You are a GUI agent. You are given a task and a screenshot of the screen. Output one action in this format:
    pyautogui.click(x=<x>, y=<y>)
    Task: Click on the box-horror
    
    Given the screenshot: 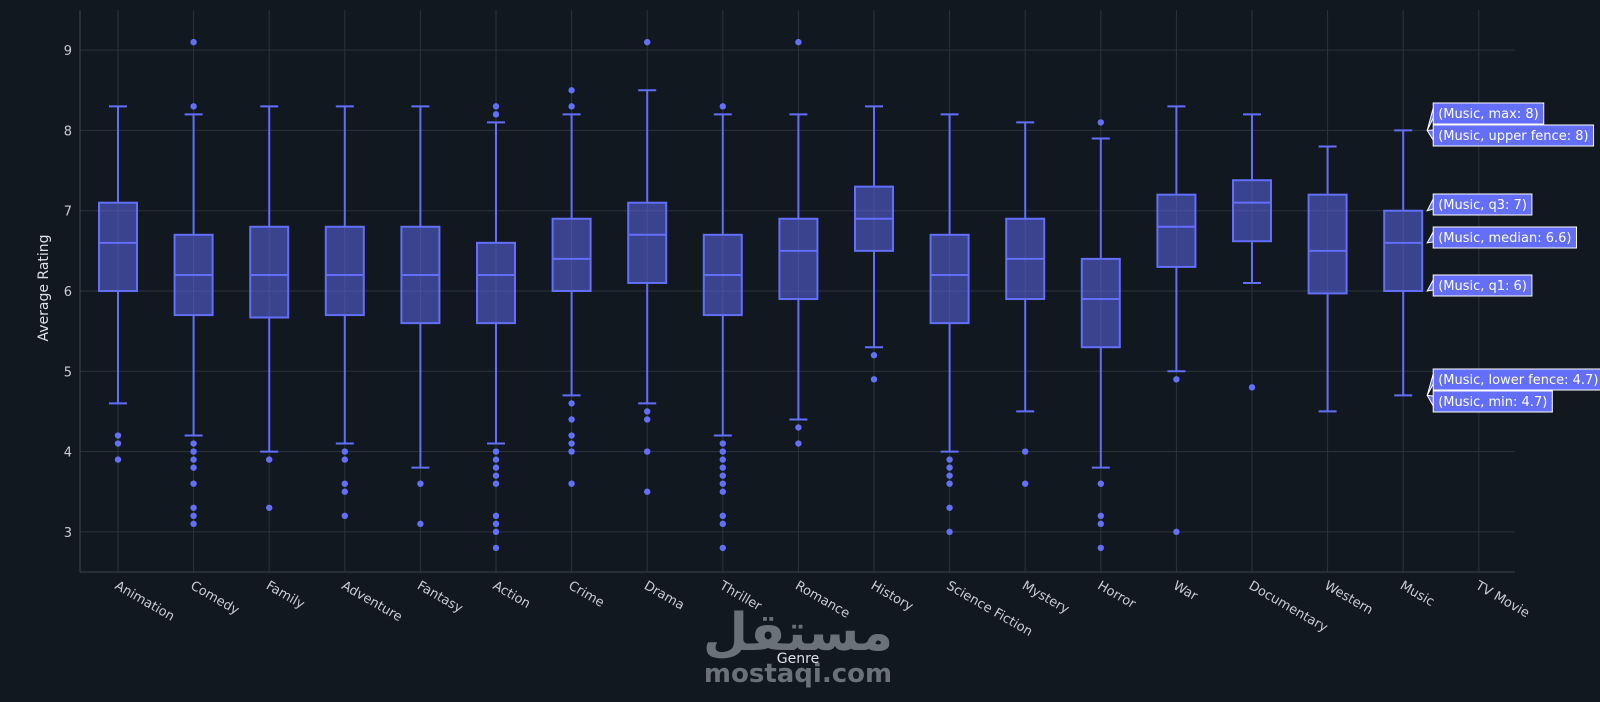 What is the action you would take?
    pyautogui.click(x=1100, y=335)
    